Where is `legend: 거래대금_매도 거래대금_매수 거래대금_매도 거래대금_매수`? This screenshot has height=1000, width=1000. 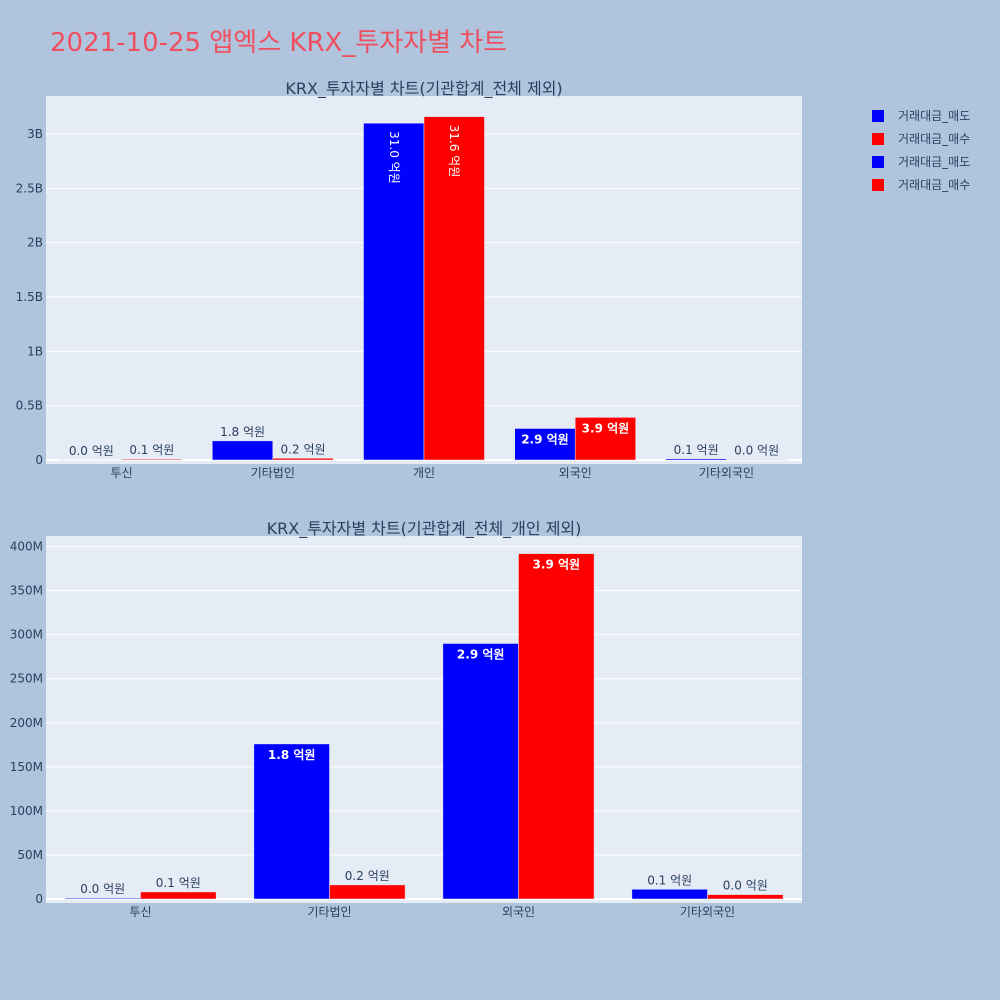
legend: 거래대금_매도 거래대금_매수 거래대금_매도 거래대금_매수 is located at coordinates (921, 150).